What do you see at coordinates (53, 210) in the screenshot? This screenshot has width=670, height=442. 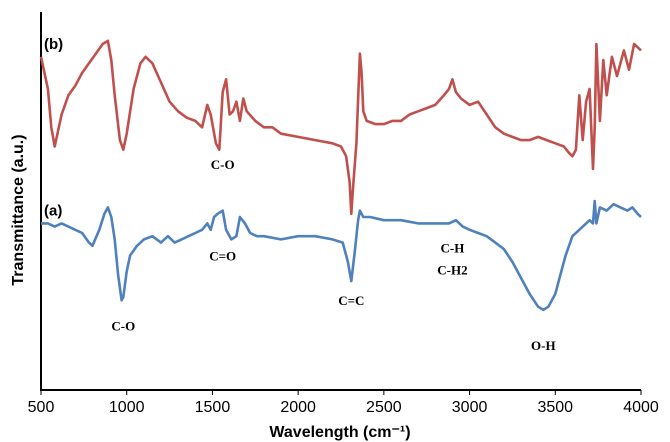 I see `series-label-a: (a)` at bounding box center [53, 210].